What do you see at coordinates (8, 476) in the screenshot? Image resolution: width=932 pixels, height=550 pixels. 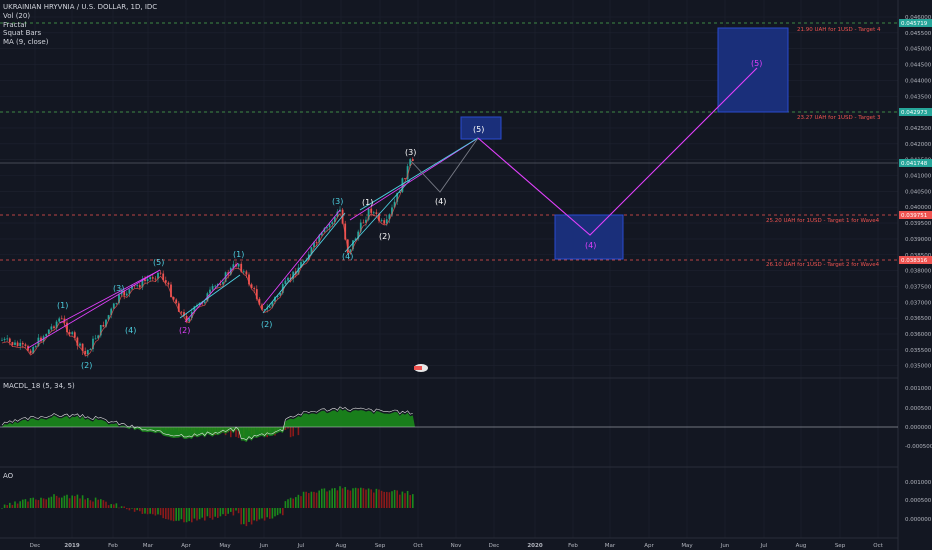 I see `ao-title: AO` at bounding box center [8, 476].